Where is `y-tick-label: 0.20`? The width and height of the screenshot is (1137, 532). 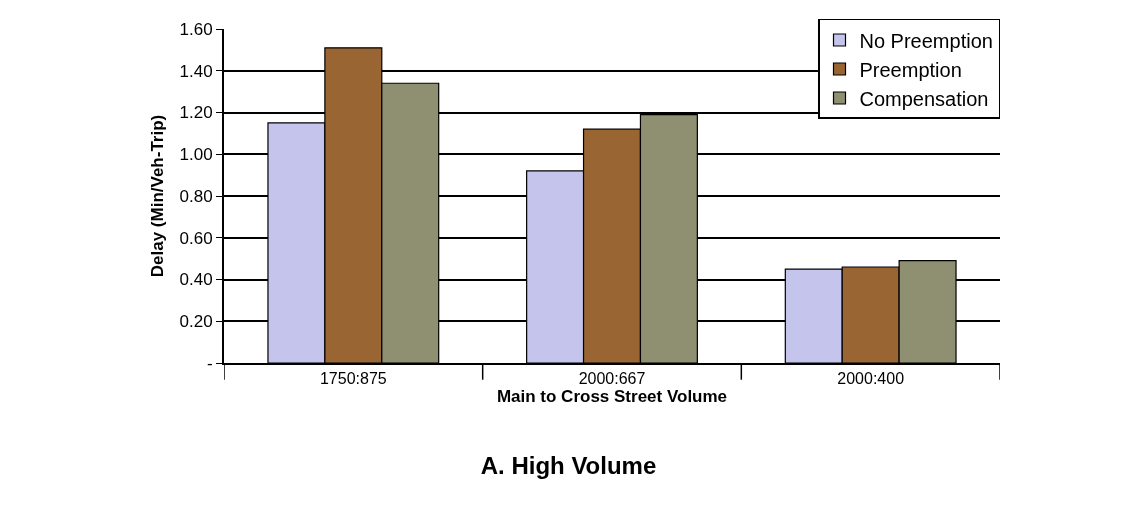
y-tick-label: 0.20 is located at coordinates (196, 322).